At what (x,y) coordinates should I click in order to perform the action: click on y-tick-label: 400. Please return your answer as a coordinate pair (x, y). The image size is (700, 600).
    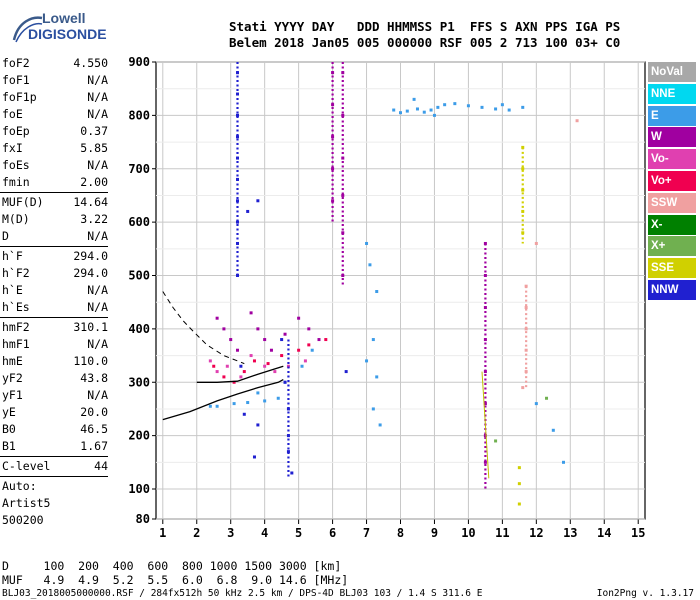
    Looking at the image, I should click on (139, 329).